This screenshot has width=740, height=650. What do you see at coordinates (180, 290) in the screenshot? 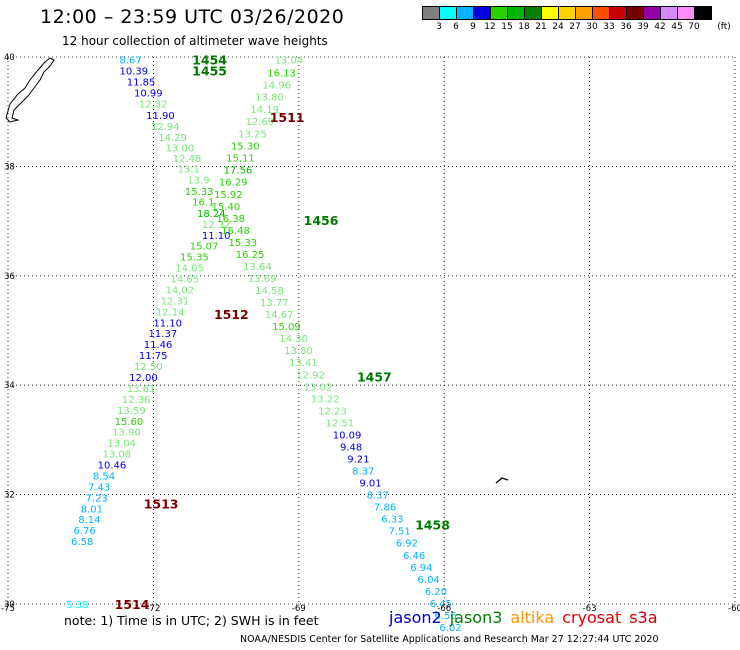
I see `wave-height-value: 14.02` at bounding box center [180, 290].